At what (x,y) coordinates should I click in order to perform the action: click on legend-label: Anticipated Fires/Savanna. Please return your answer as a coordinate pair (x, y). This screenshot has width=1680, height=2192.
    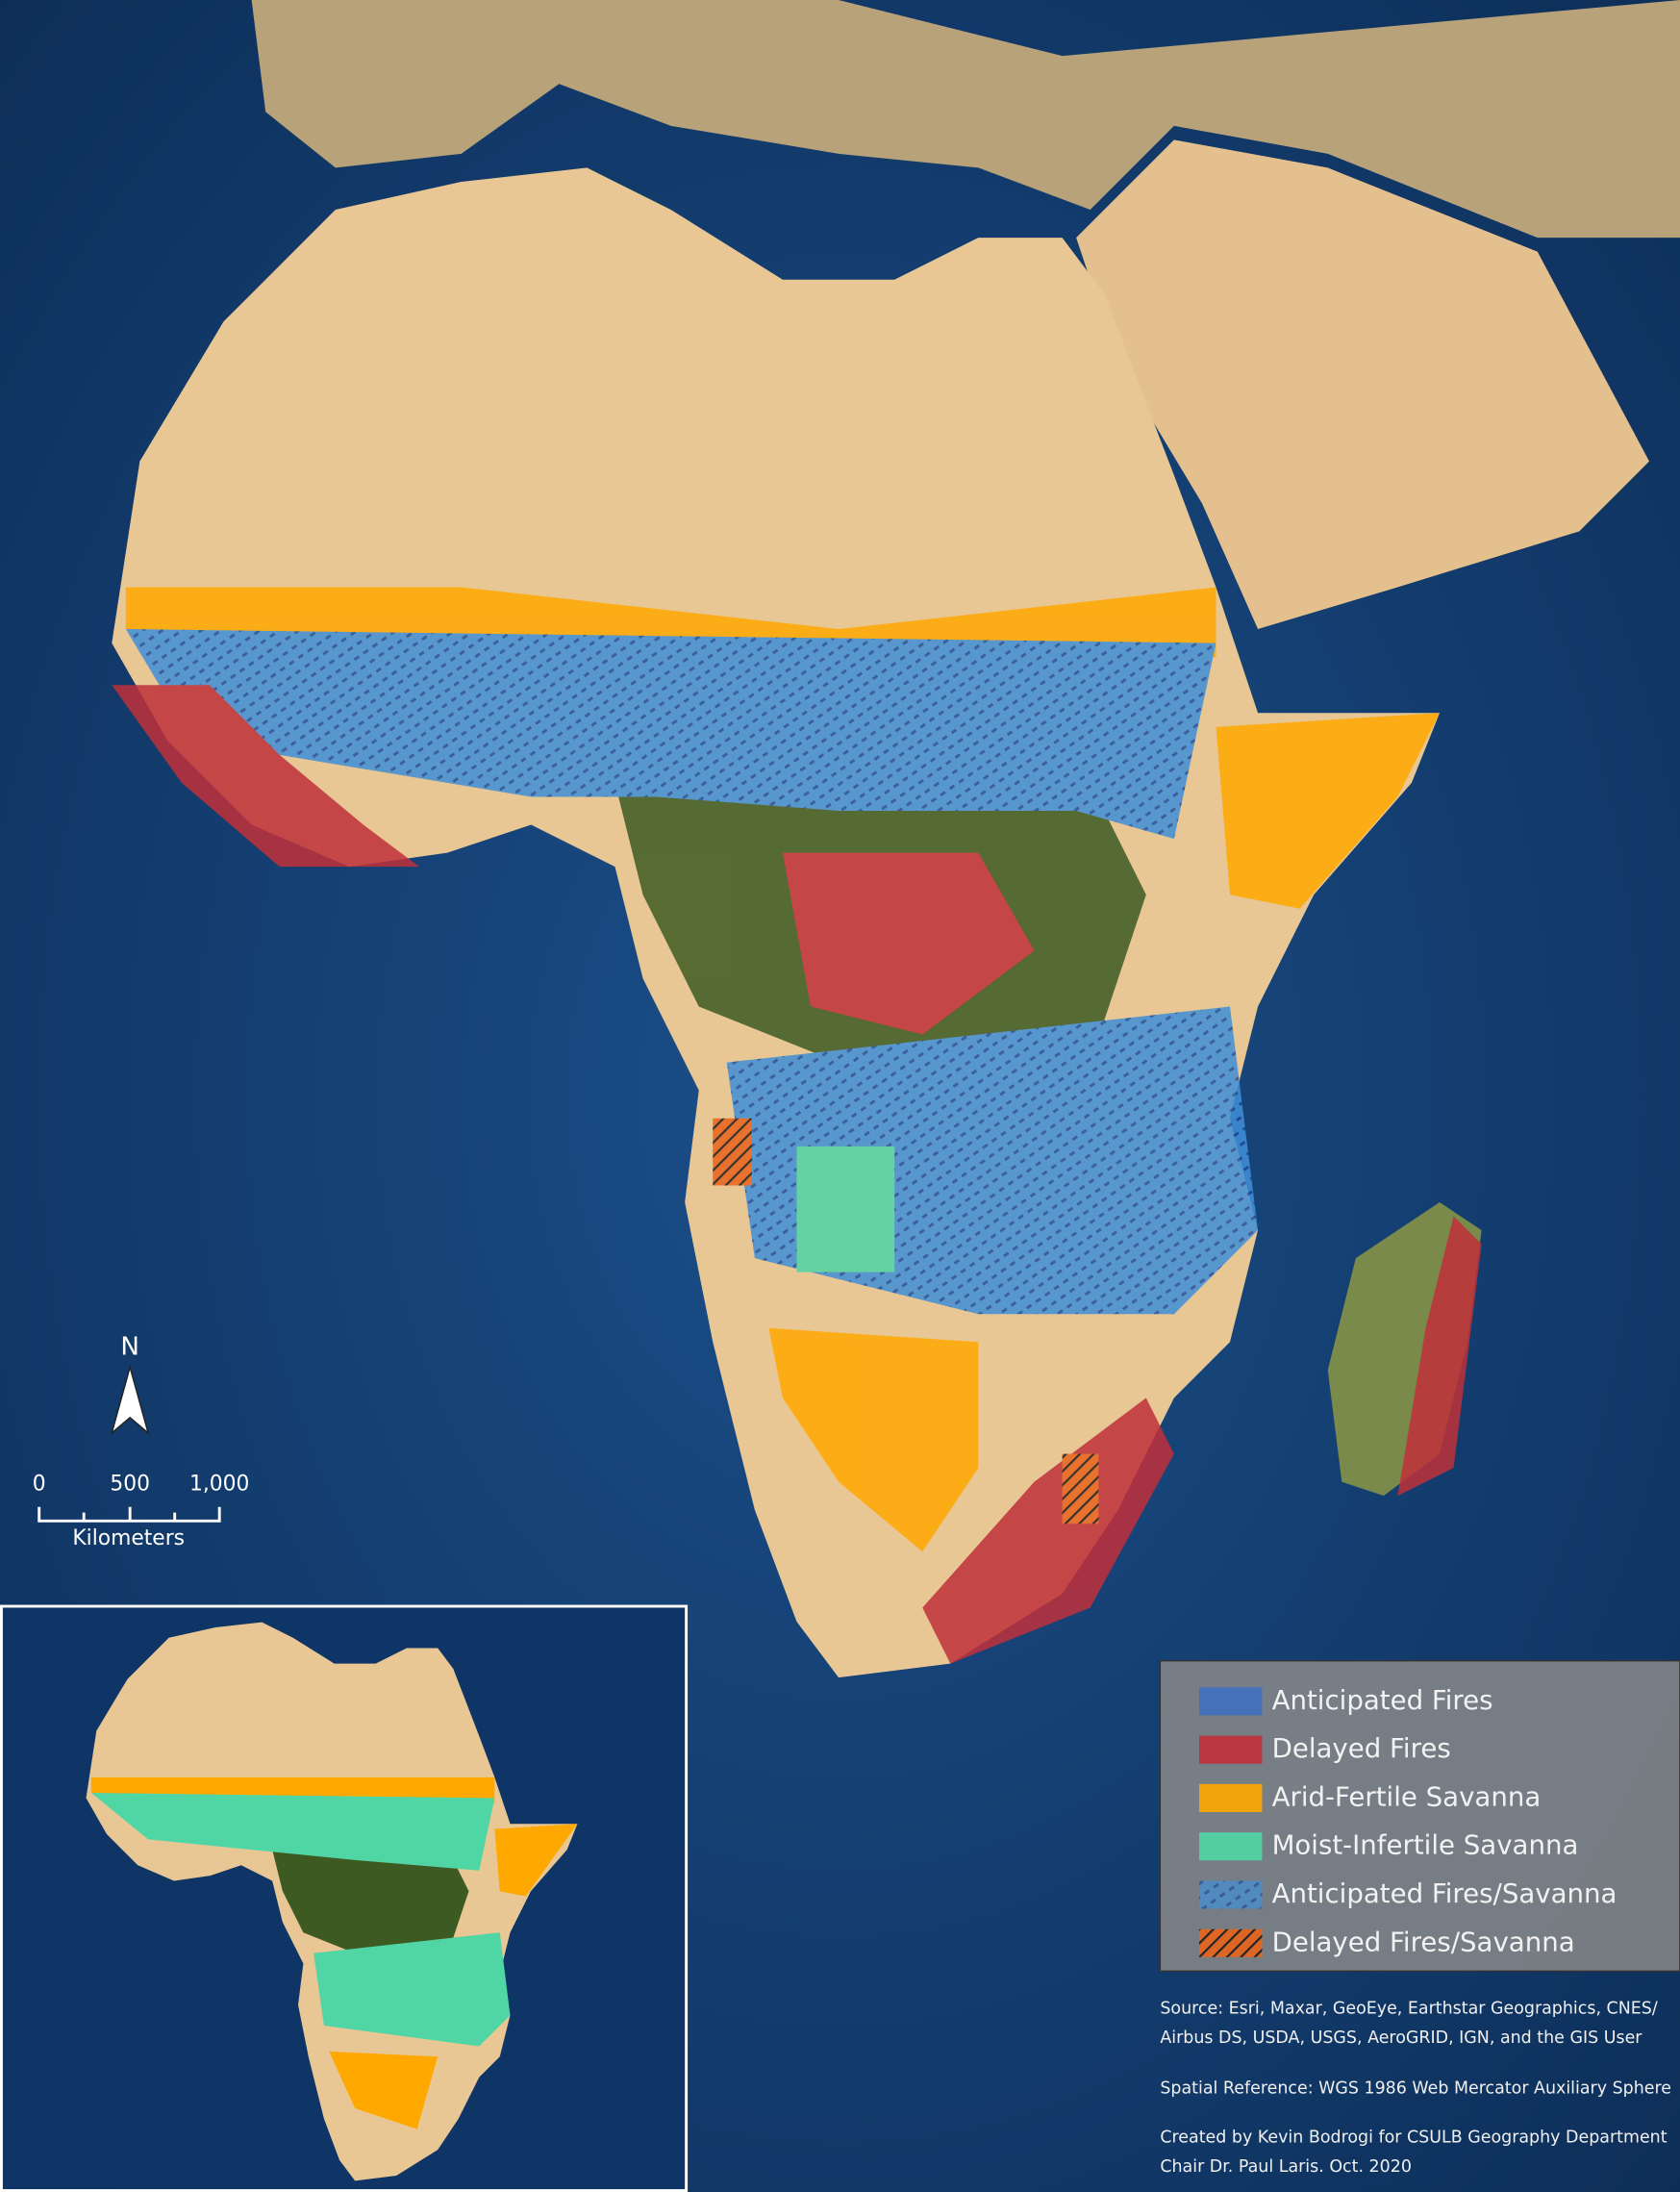
    Looking at the image, I should click on (1444, 1893).